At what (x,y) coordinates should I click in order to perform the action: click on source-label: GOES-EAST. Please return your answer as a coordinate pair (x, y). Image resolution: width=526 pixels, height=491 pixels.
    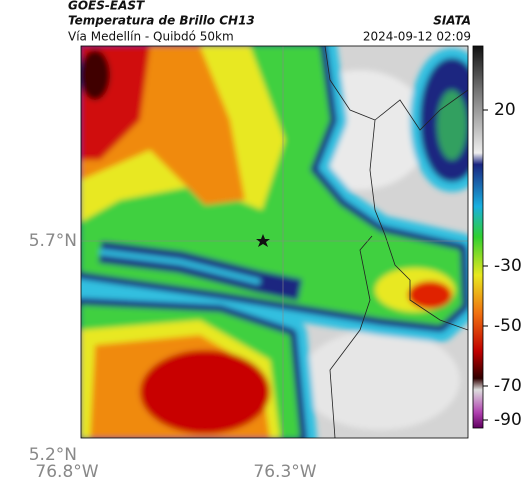
    Looking at the image, I should click on (106, 6).